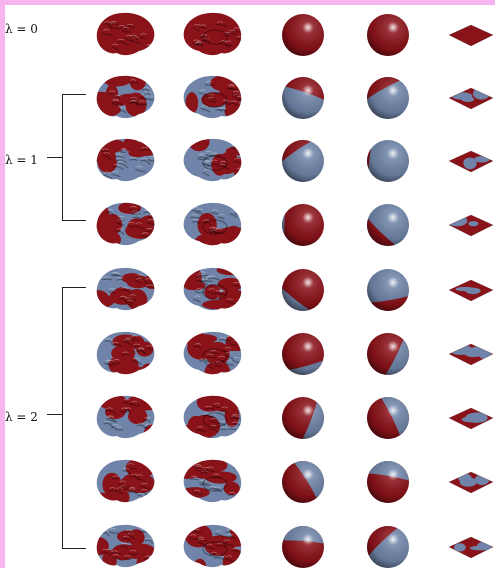  I want to click on lambda-1-bracket-stem, so click(54, 157).